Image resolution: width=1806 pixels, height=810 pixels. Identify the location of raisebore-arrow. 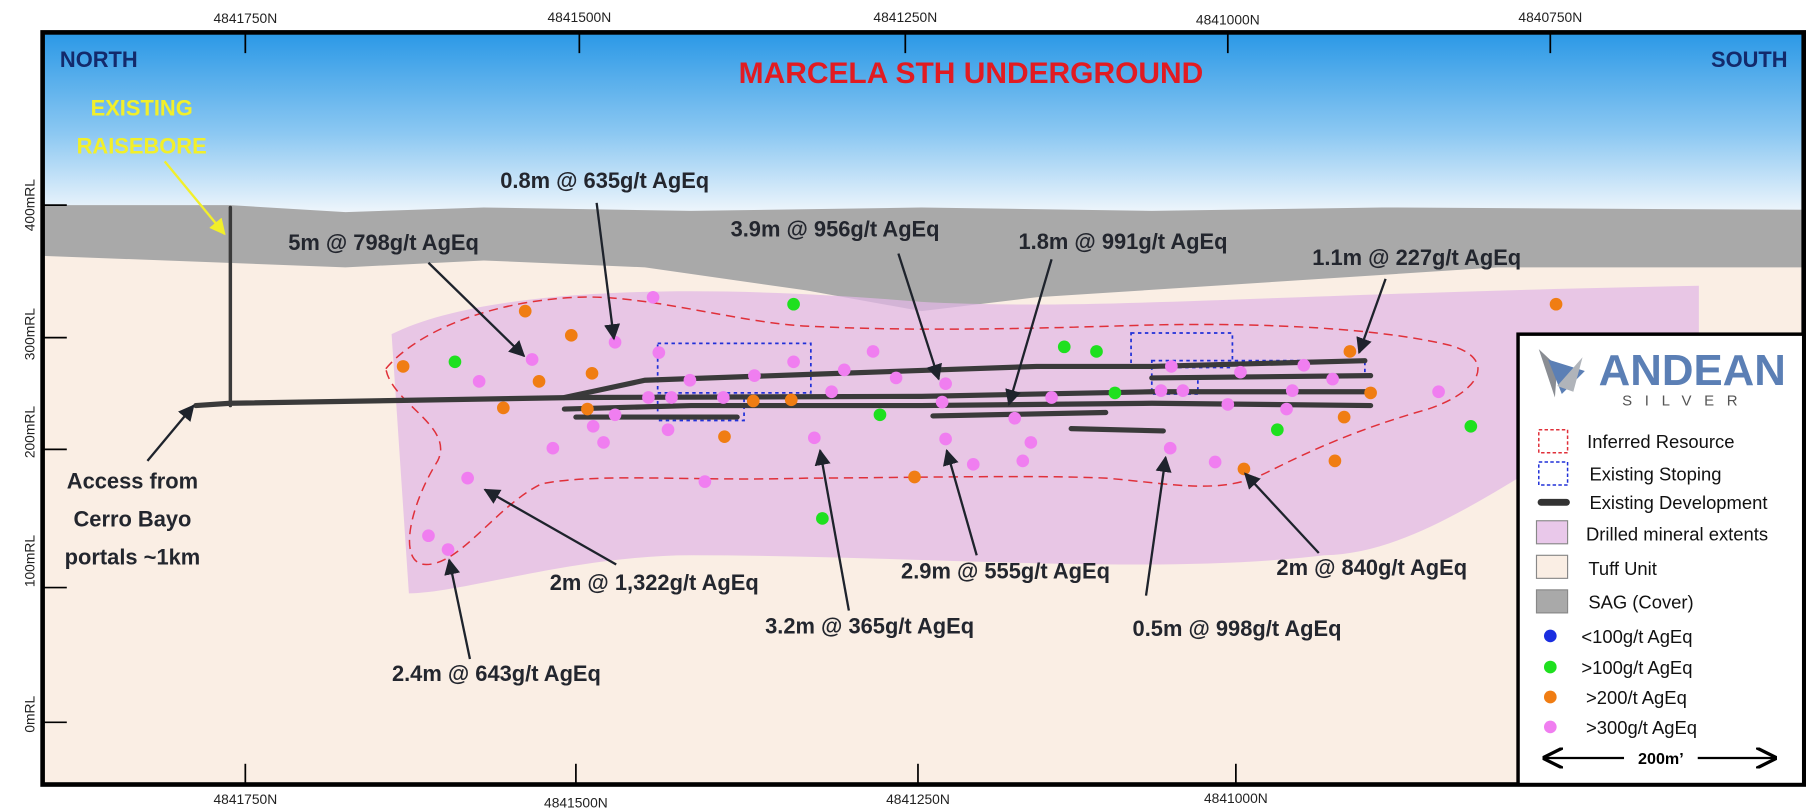
(194, 198).